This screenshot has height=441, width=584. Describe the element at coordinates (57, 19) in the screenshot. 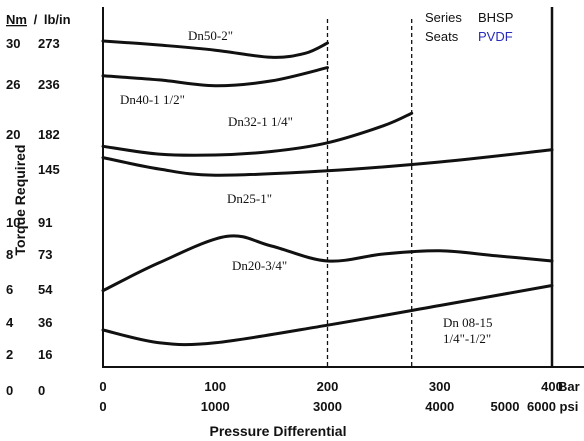

I see `y-header-lbin: lb/in` at that location.